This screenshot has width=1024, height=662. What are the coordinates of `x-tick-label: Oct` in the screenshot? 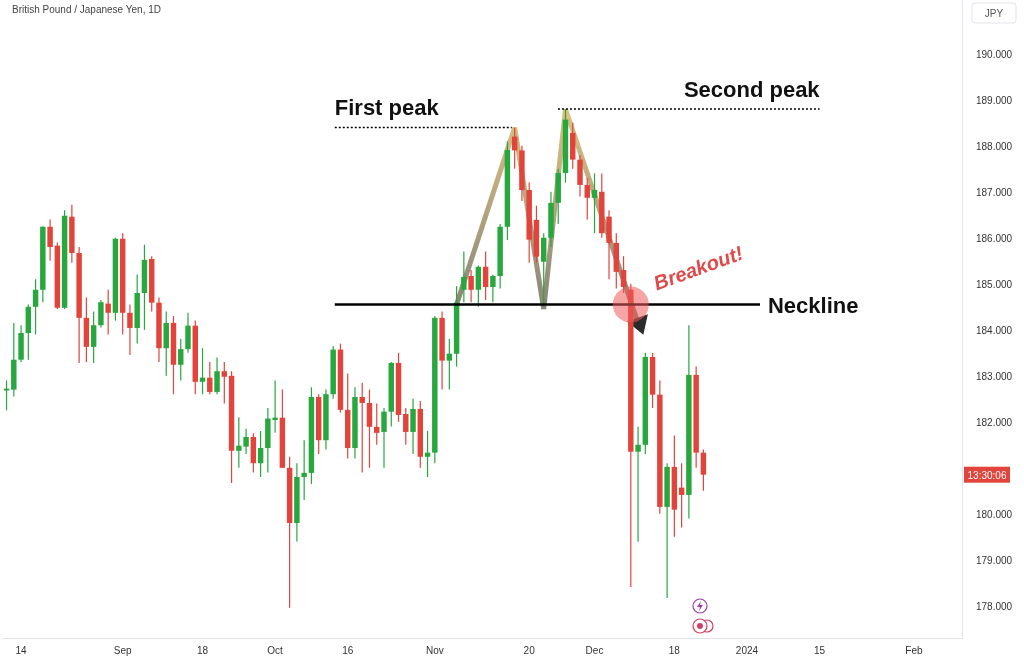 It's located at (275, 651).